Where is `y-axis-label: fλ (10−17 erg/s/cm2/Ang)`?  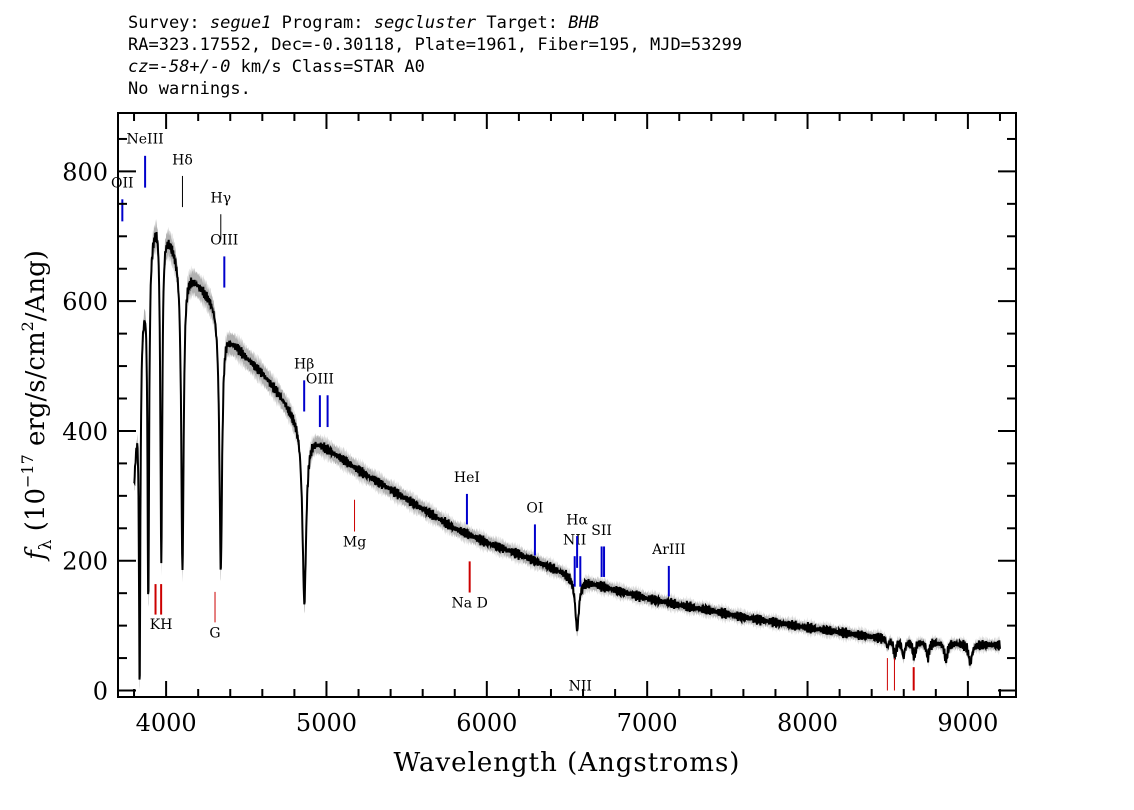
y-axis-label: fλ (10−17 erg/s/cm2/Ang) is located at coordinates (37, 406).